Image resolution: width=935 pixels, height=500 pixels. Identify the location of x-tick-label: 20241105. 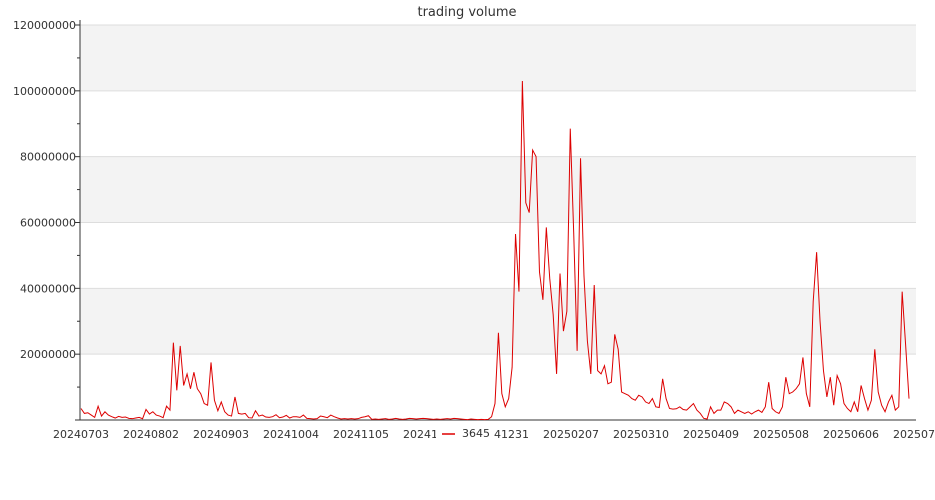
(361, 434).